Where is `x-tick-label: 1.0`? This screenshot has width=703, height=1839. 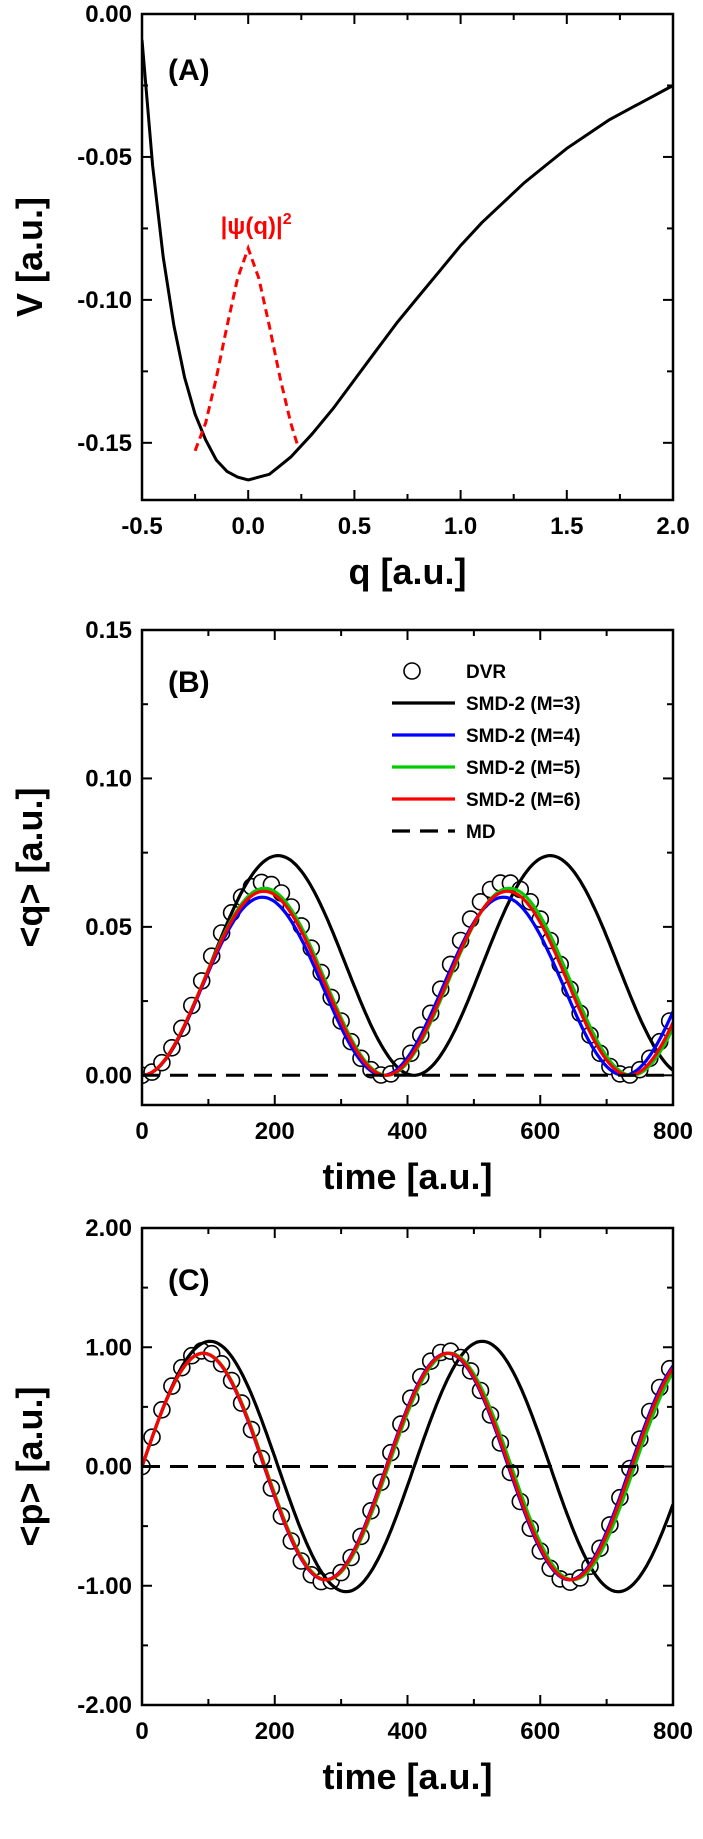
x-tick-label: 1.0 is located at coordinates (460, 526).